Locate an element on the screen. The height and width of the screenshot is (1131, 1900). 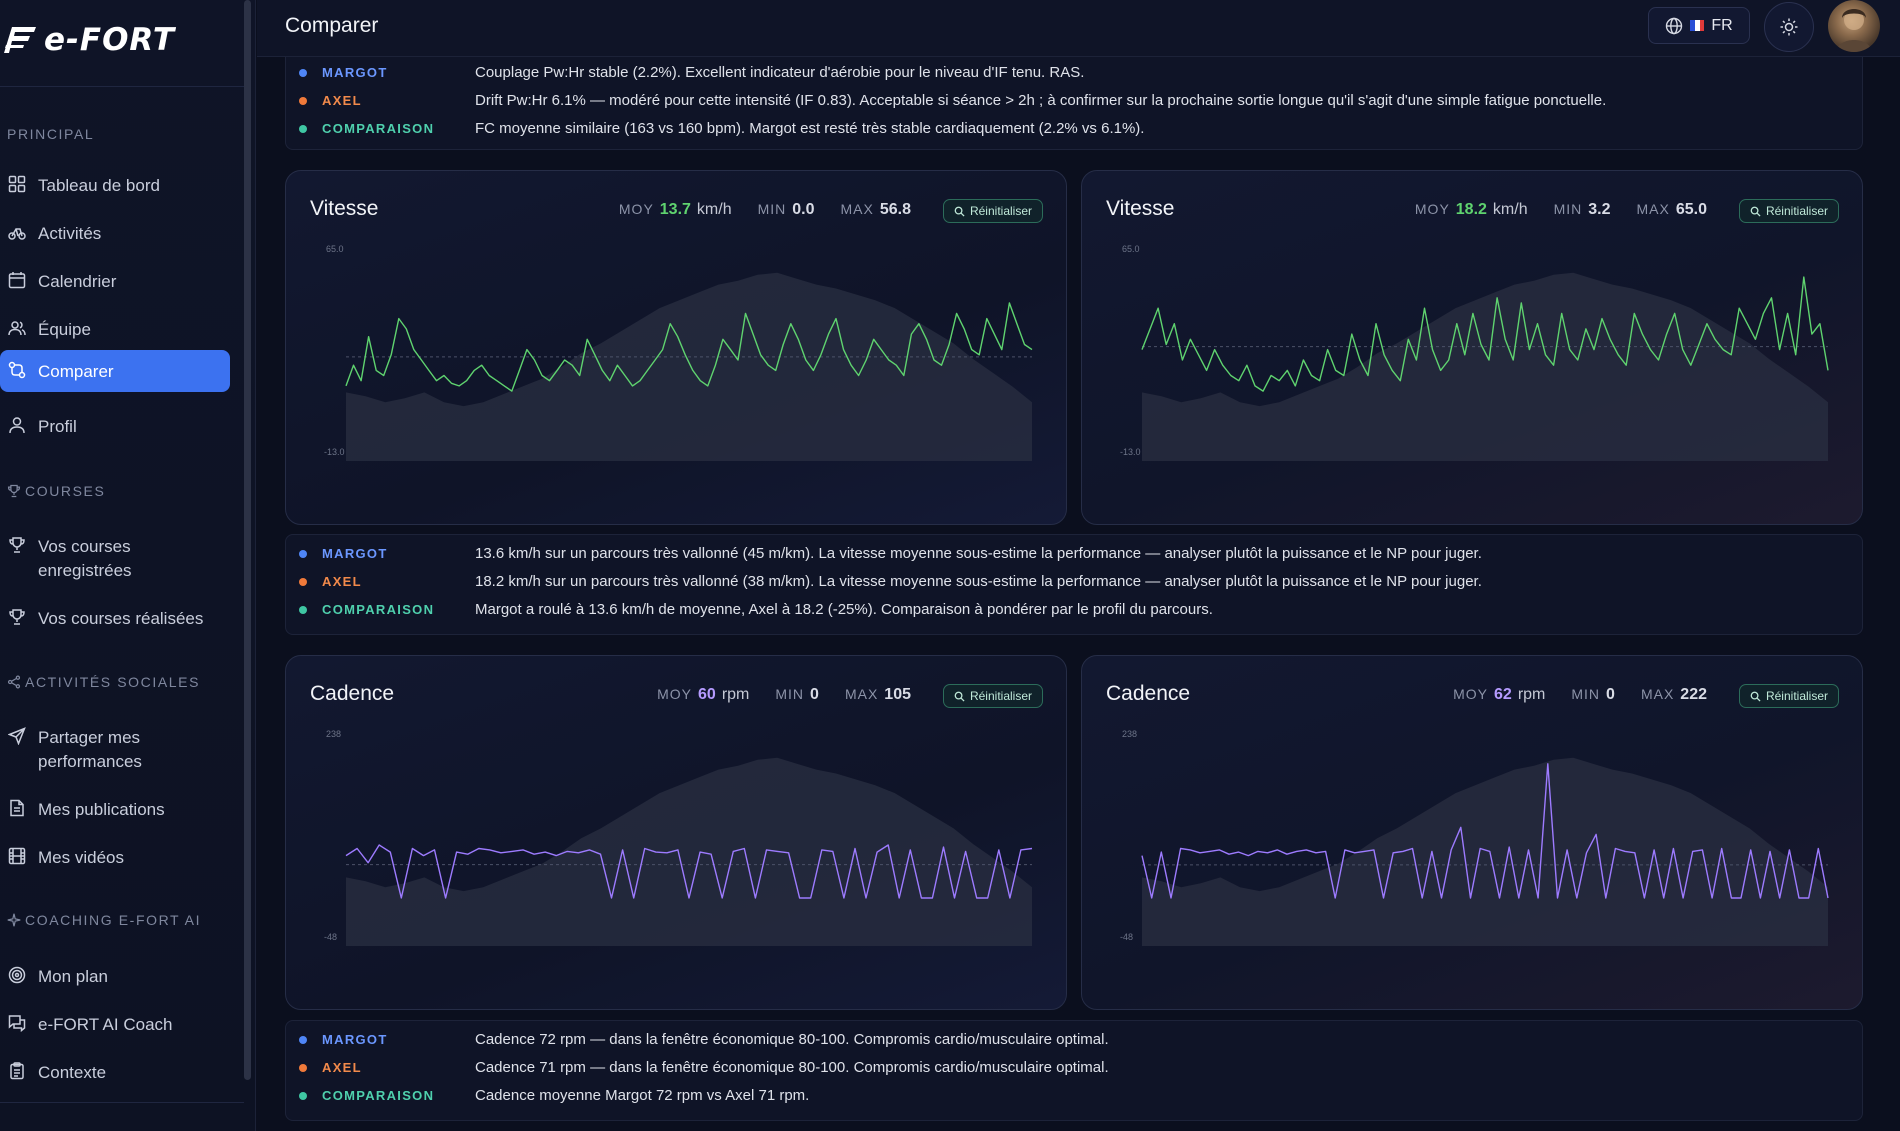
chart-stats: MOY 60 rpm MIN 0 MAX 105 is located at coordinates (784, 695).